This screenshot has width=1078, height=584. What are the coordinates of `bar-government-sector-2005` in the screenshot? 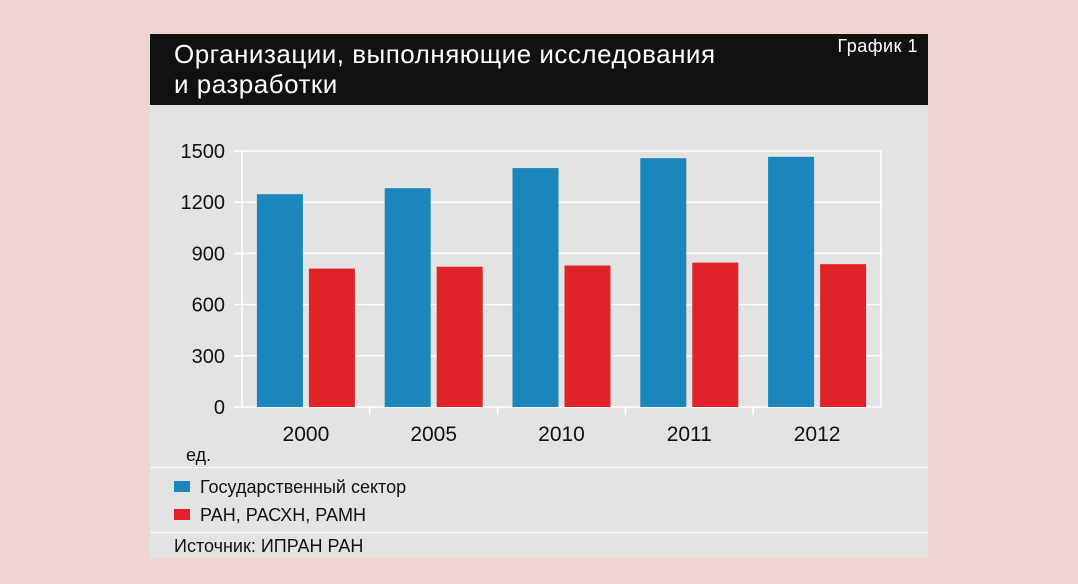 It's located at (407, 297).